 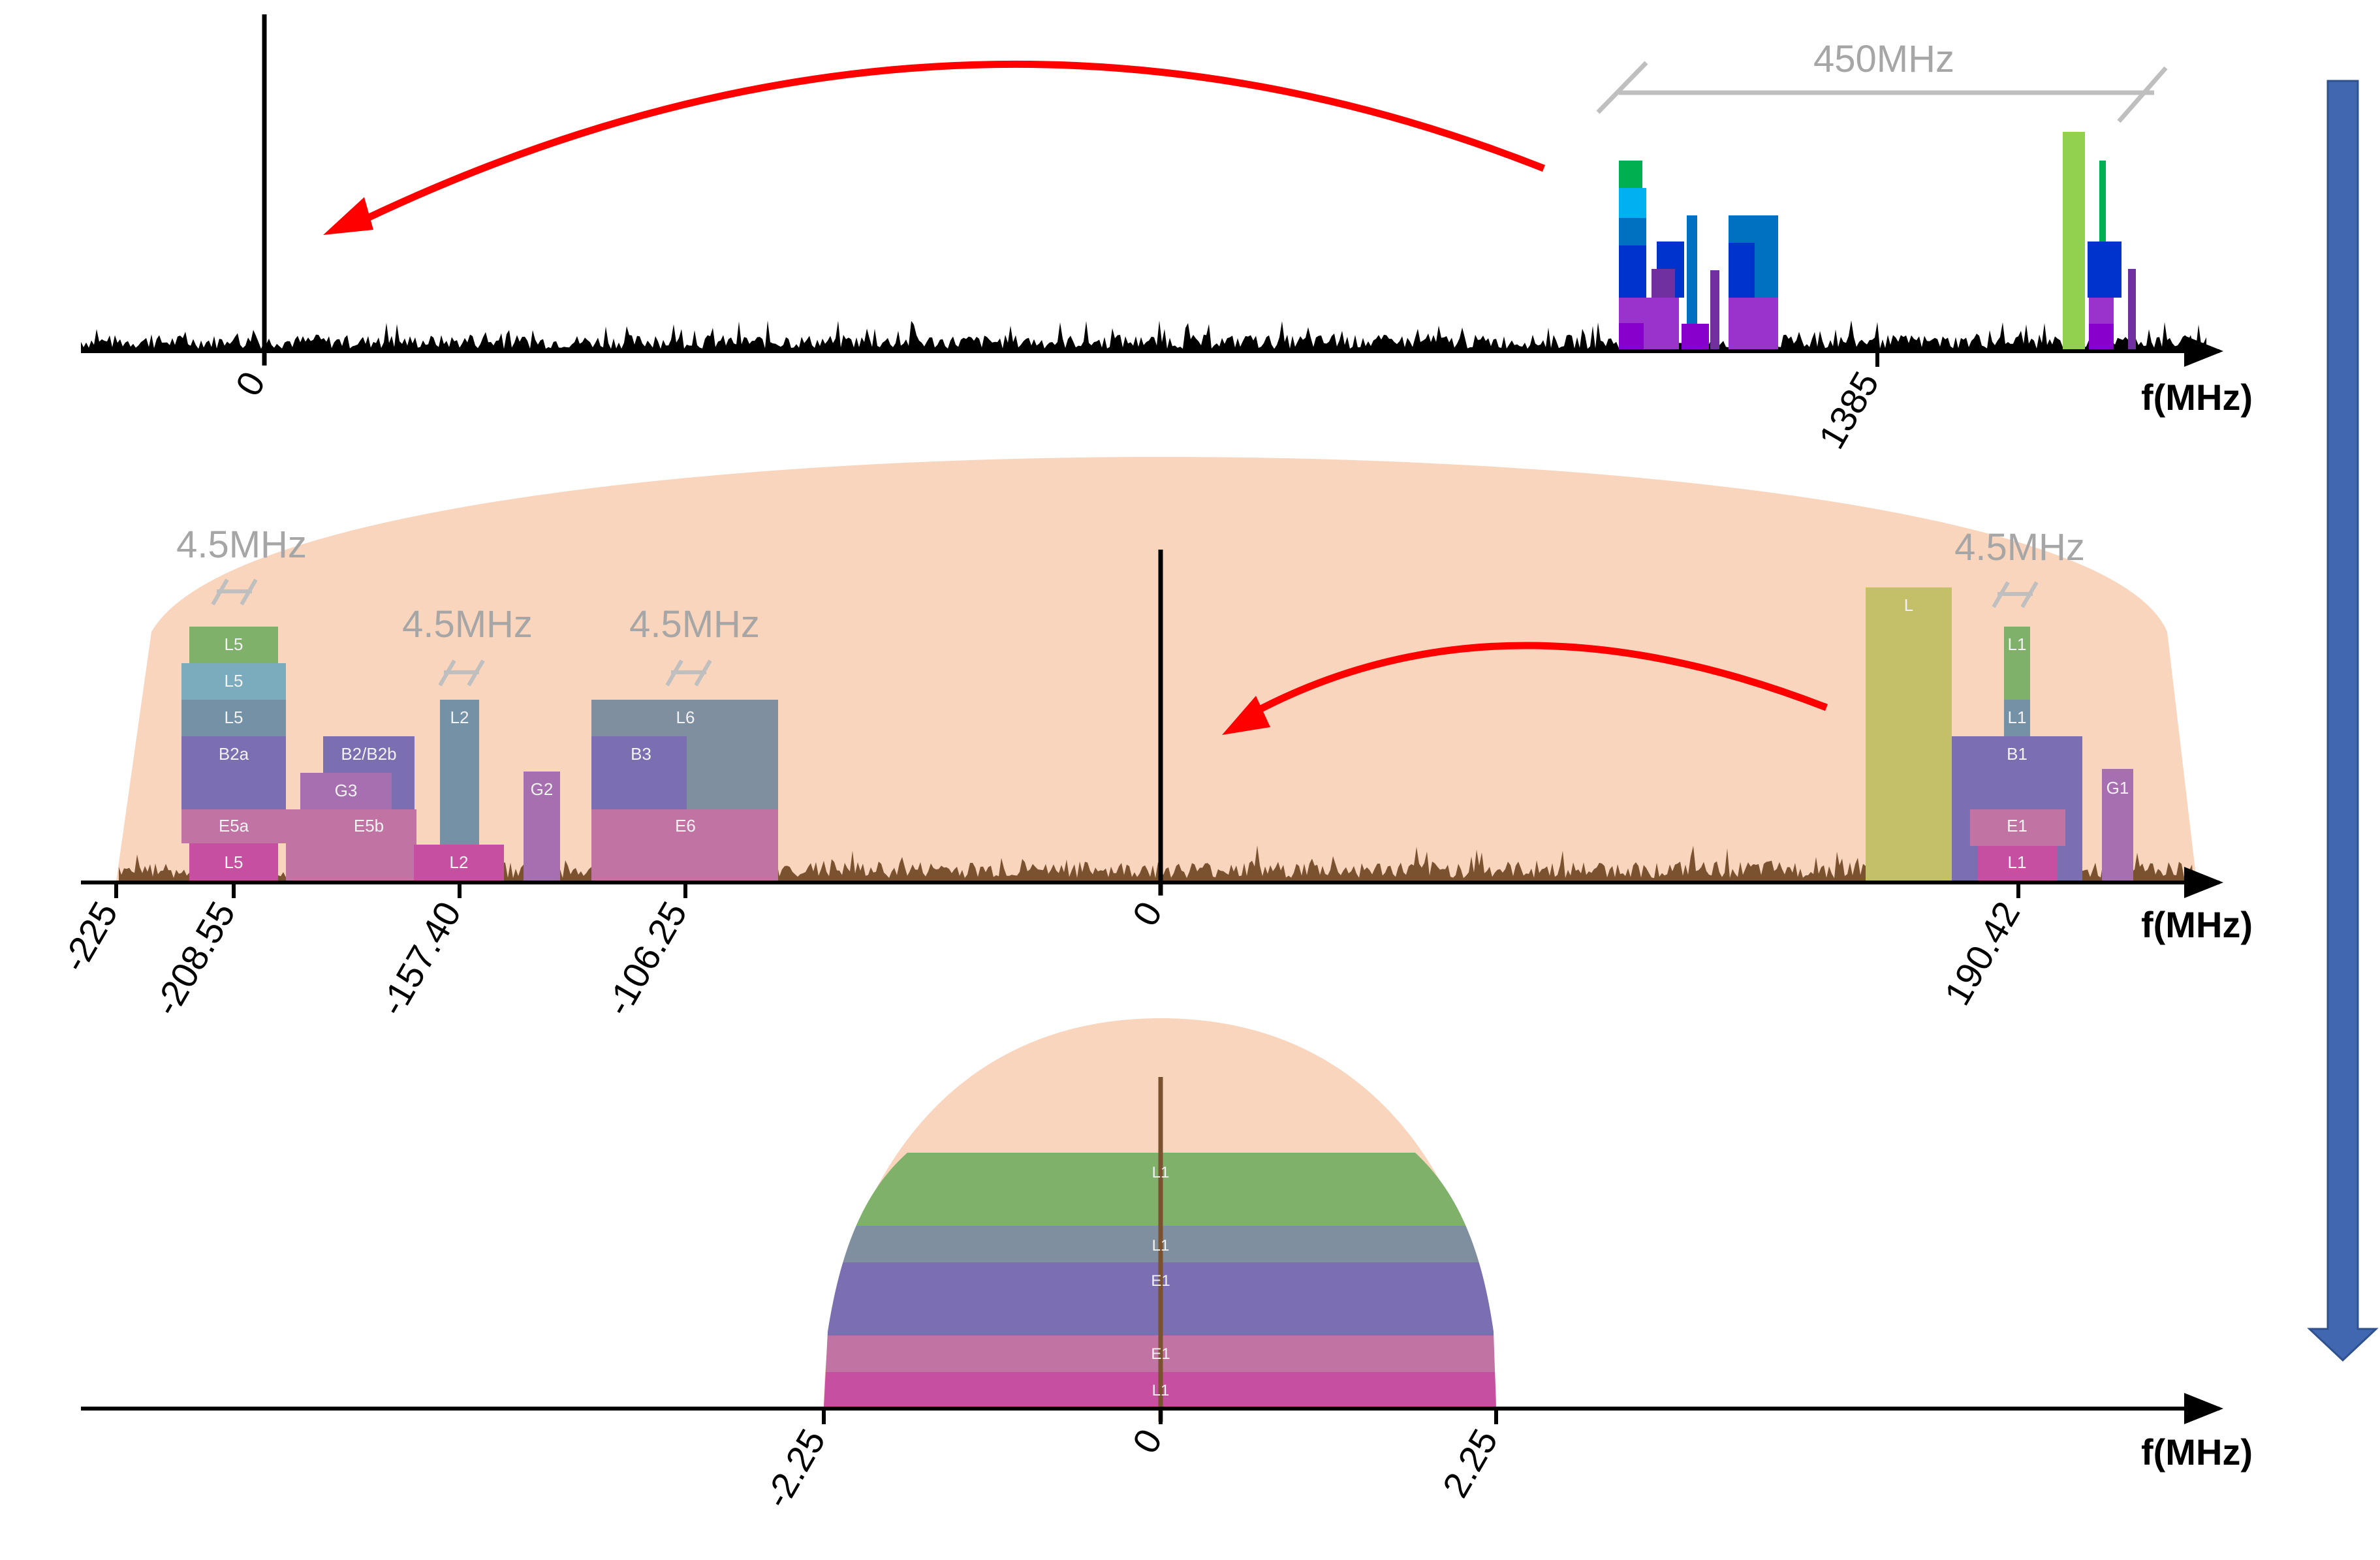 I want to click on if-b1-label: B1, so click(x=2017, y=754).